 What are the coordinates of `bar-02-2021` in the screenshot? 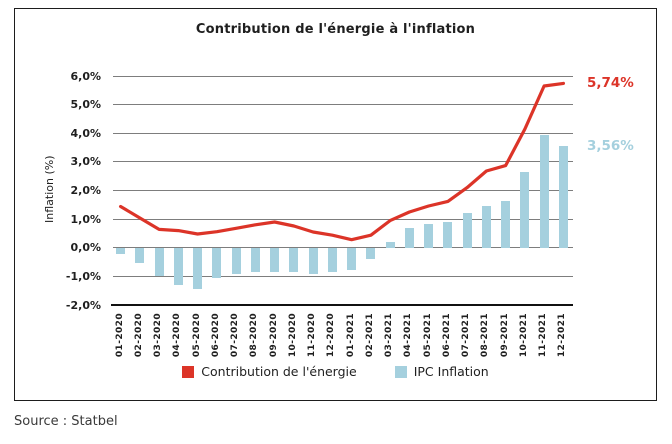 It's located at (371, 253).